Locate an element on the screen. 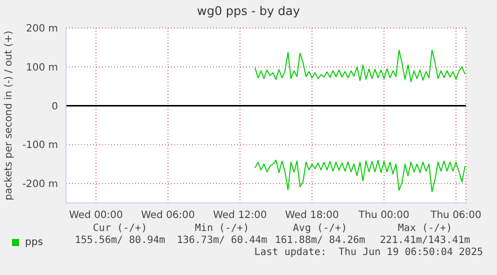 The image size is (497, 275). text: Avg (-/+) is located at coordinates (320, 228).